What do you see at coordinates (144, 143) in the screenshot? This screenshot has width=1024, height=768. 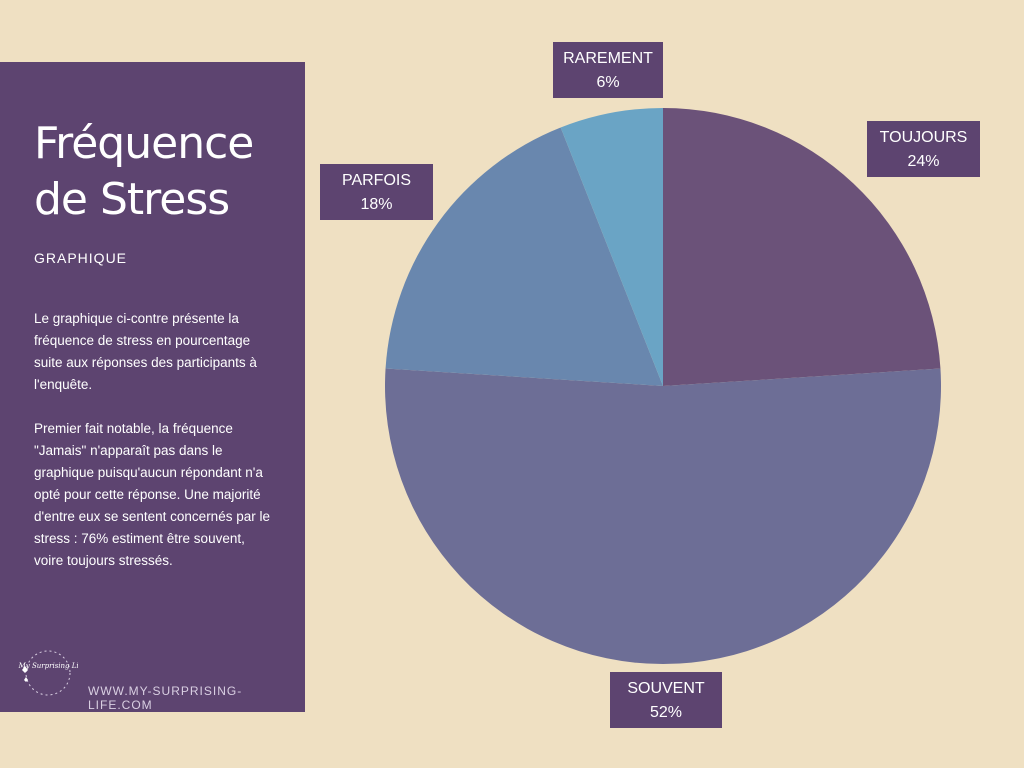 I see `title-line-1: Fréquence` at bounding box center [144, 143].